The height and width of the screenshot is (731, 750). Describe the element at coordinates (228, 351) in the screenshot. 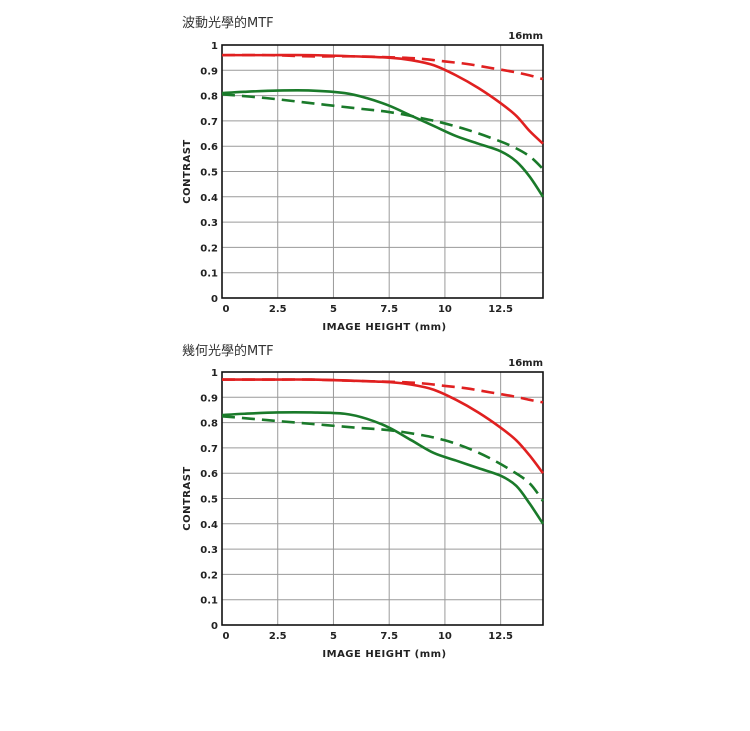

I see `chart-title: 幾何光學的MTF` at that location.